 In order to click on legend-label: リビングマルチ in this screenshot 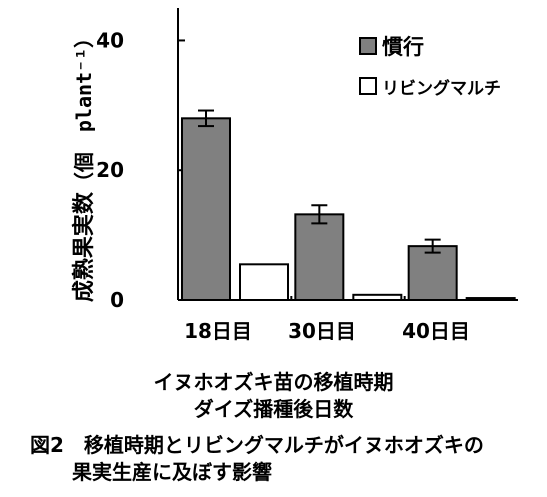, I will do `click(441, 88)`.